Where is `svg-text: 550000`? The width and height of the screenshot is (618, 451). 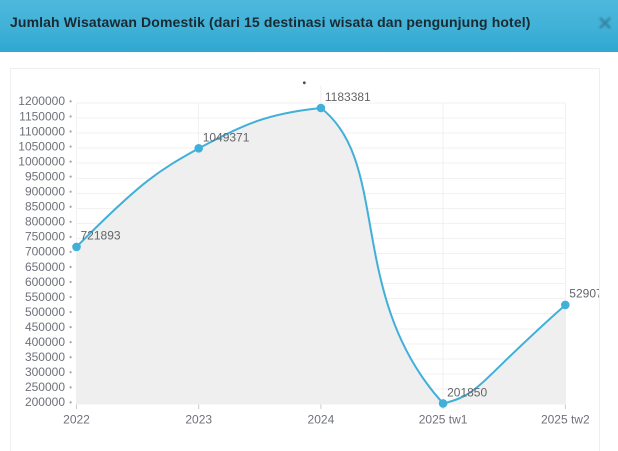
svg-text: 550000 is located at coordinates (45, 297).